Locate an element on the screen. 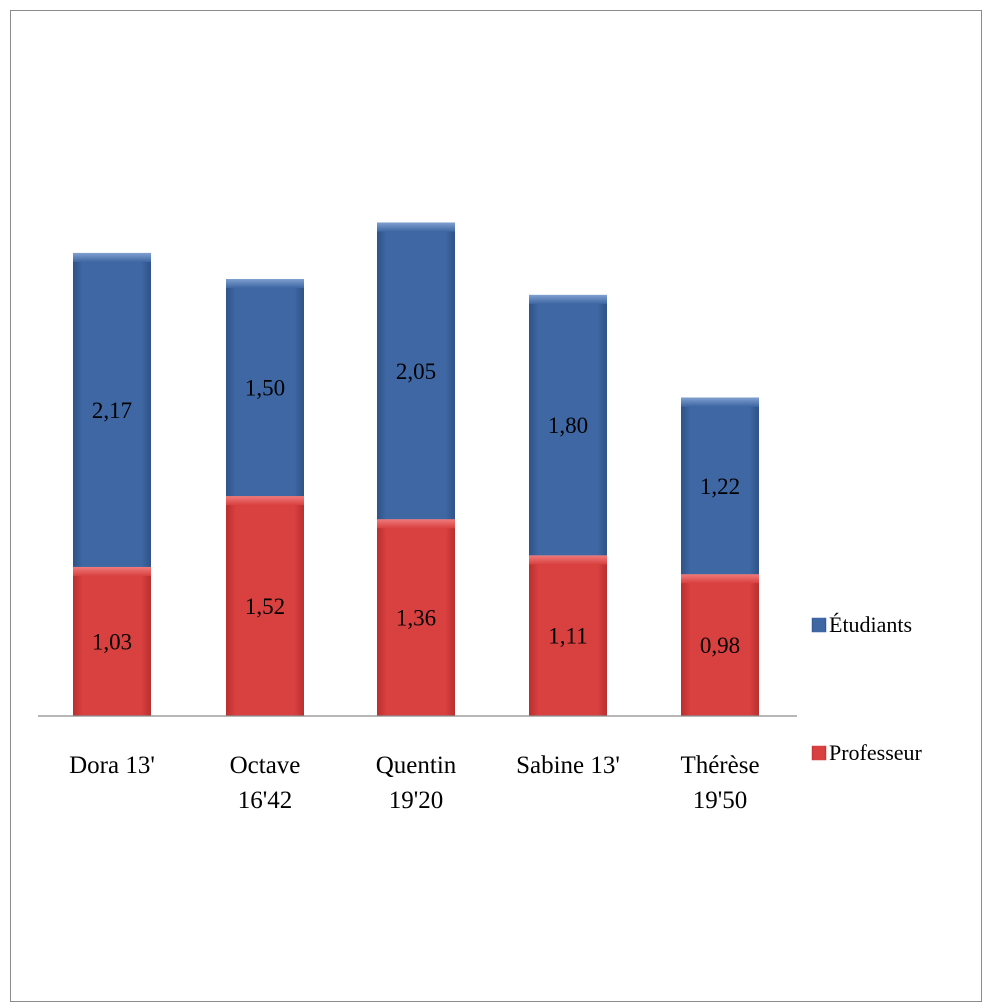 This screenshot has width=983, height=1003. data-label-etudiants: 2,05 is located at coordinates (416, 371).